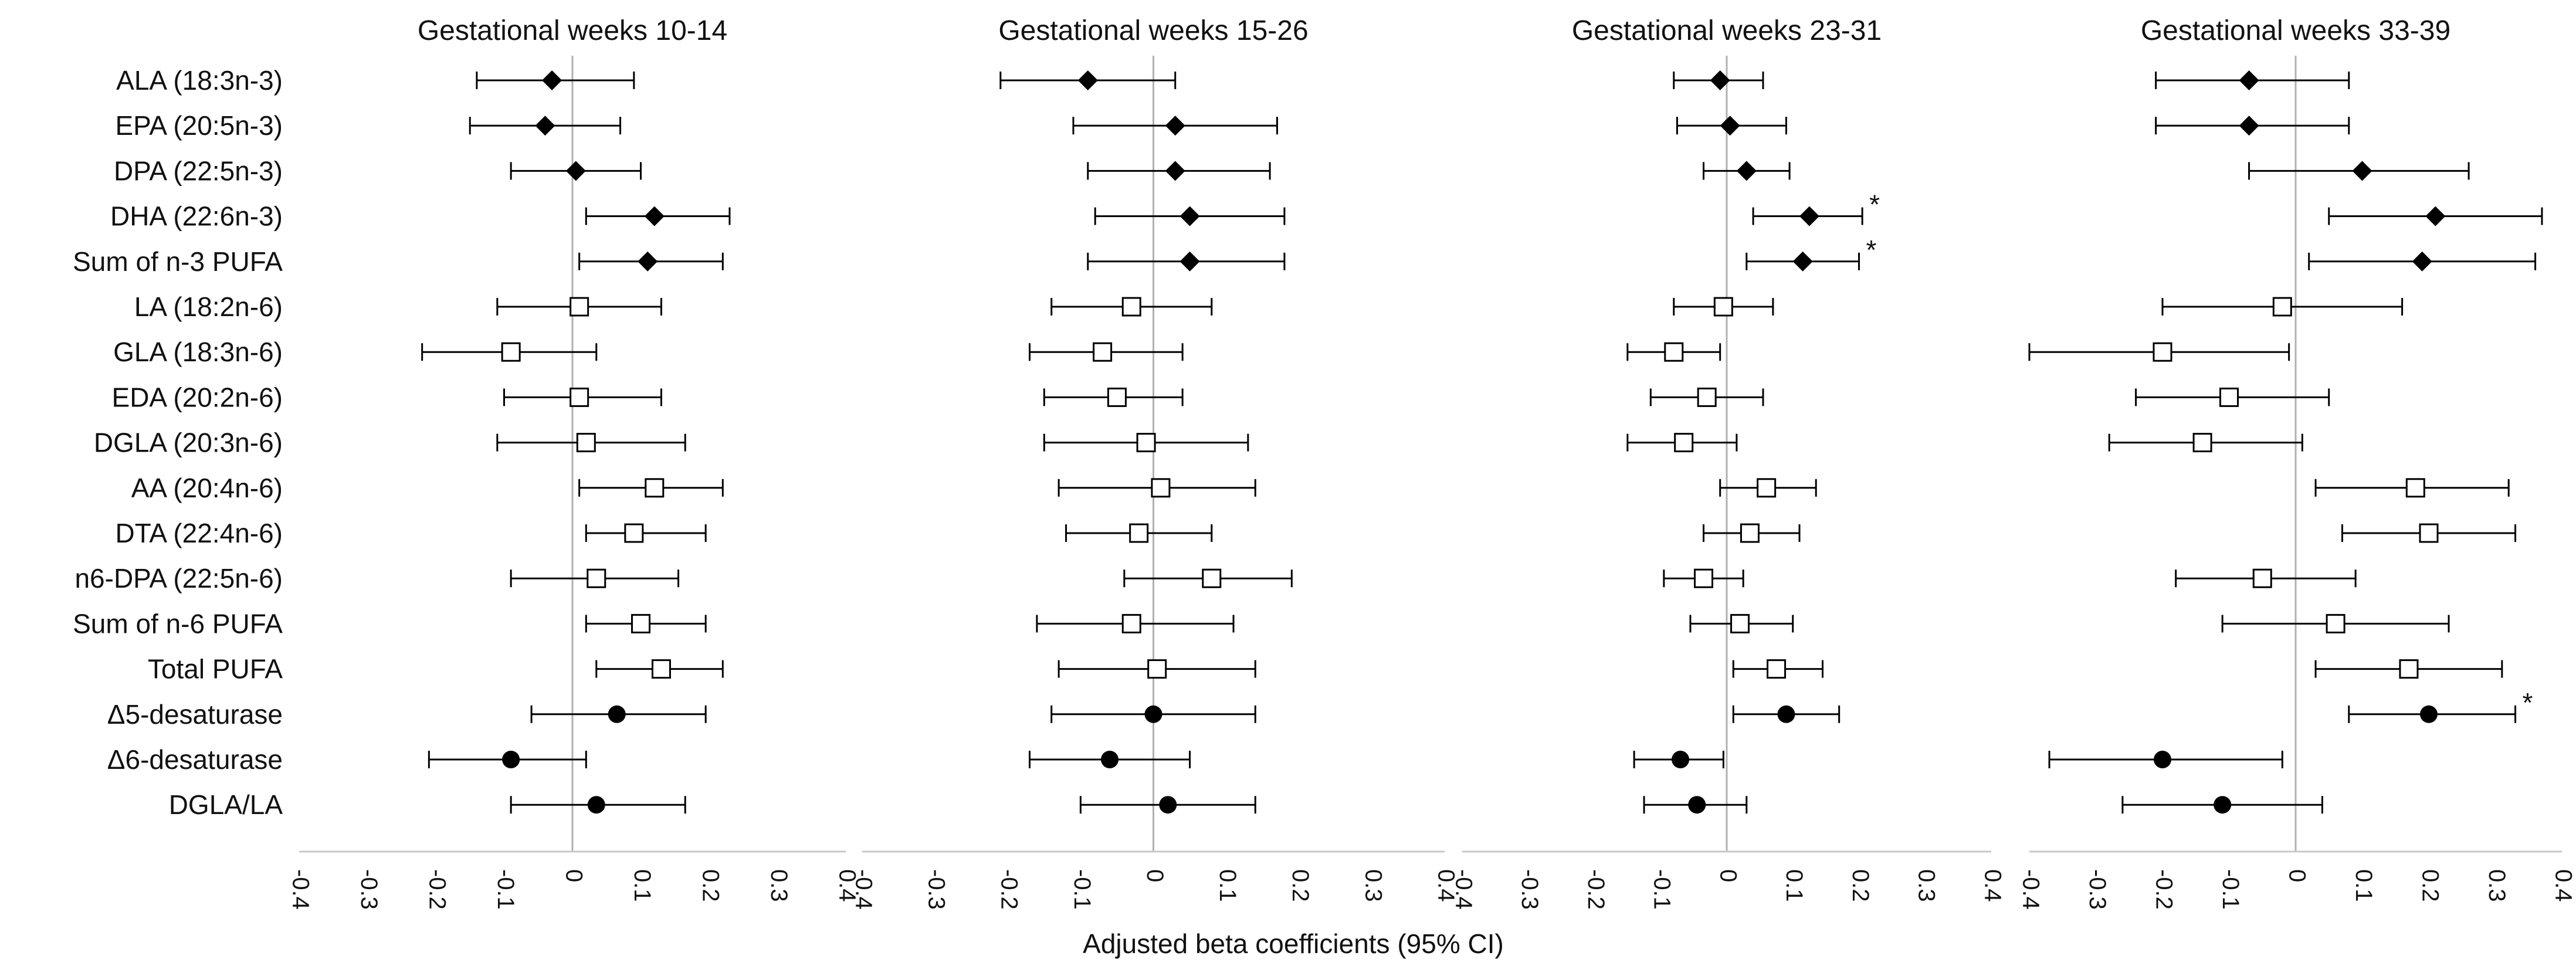 The image size is (2576, 973). Describe the element at coordinates (195, 715) in the screenshot. I see `row-label: Δ5-desaturase` at that location.